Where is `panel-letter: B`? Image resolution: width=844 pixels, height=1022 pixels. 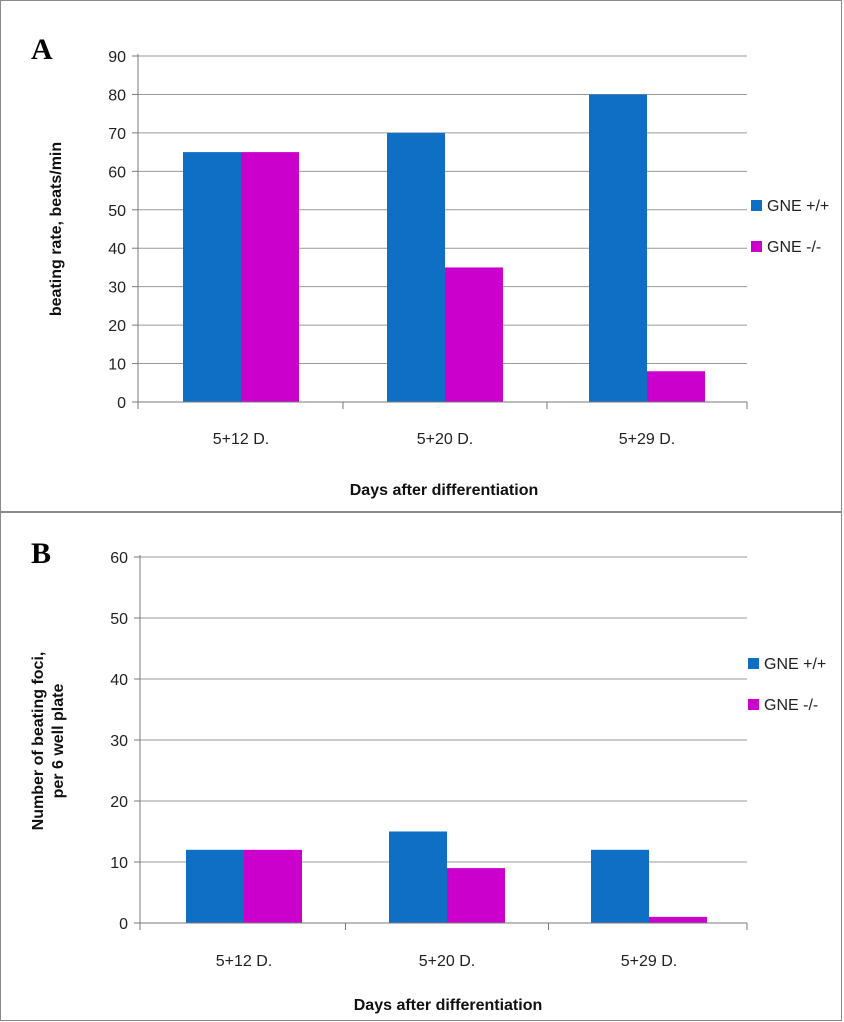
panel-letter: B is located at coordinates (41, 553).